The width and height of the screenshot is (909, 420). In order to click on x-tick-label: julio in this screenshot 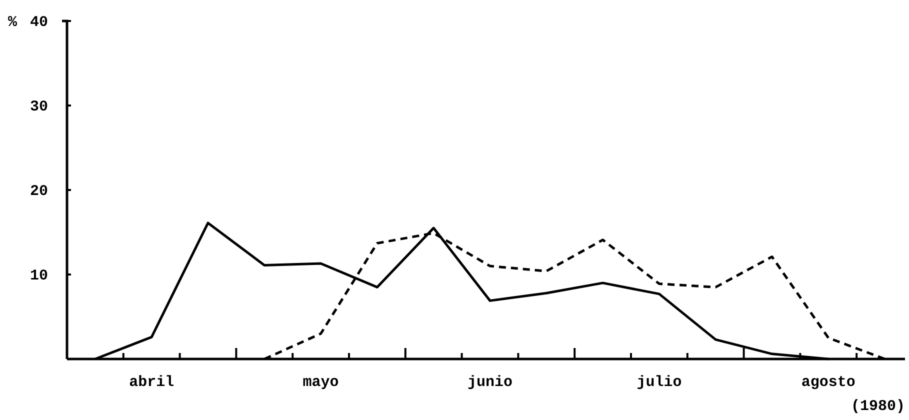, I will do `click(659, 382)`.